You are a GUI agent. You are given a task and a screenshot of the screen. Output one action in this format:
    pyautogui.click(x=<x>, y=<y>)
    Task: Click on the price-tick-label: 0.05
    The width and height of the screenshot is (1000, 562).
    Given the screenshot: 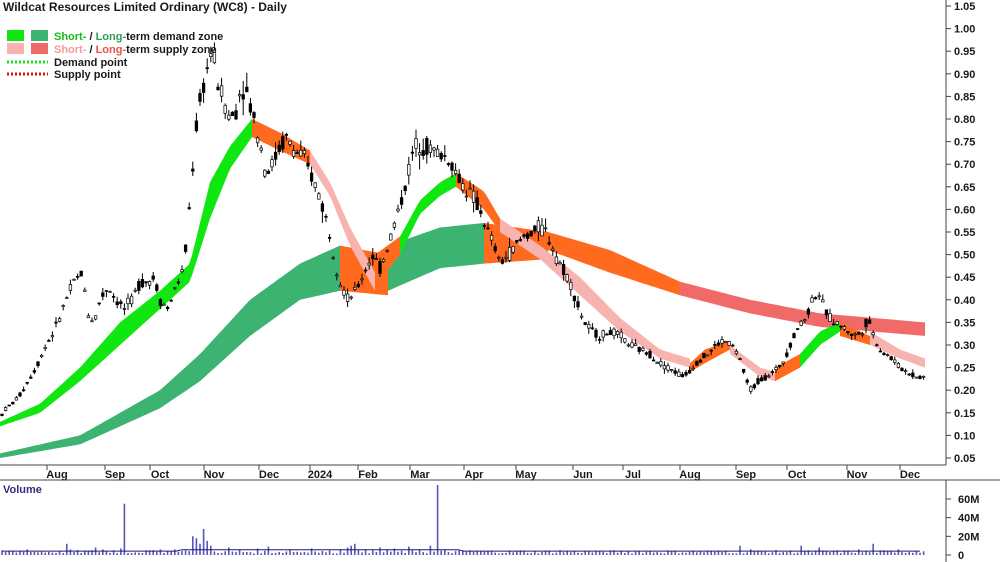 What is the action you would take?
    pyautogui.click(x=964, y=459)
    